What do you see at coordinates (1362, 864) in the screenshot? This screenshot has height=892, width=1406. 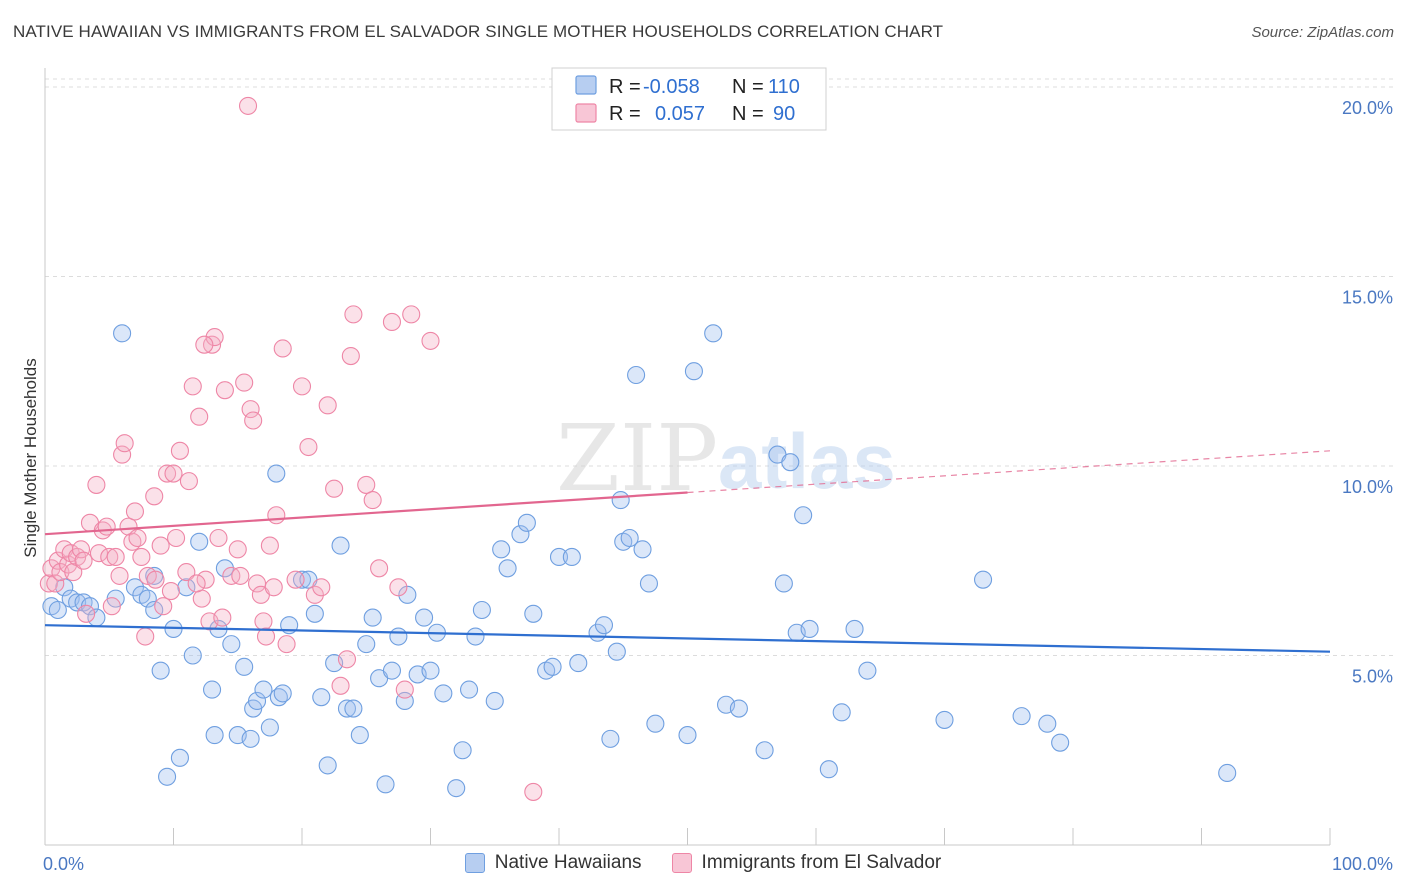 I see `x-tick-label-1: 100.0%` at bounding box center [1362, 864].